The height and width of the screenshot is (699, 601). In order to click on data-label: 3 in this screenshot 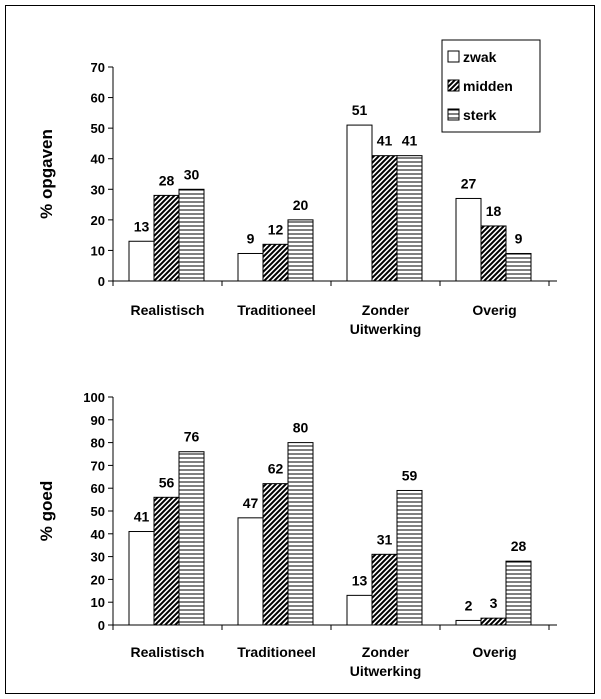, I will do `click(494, 603)`.